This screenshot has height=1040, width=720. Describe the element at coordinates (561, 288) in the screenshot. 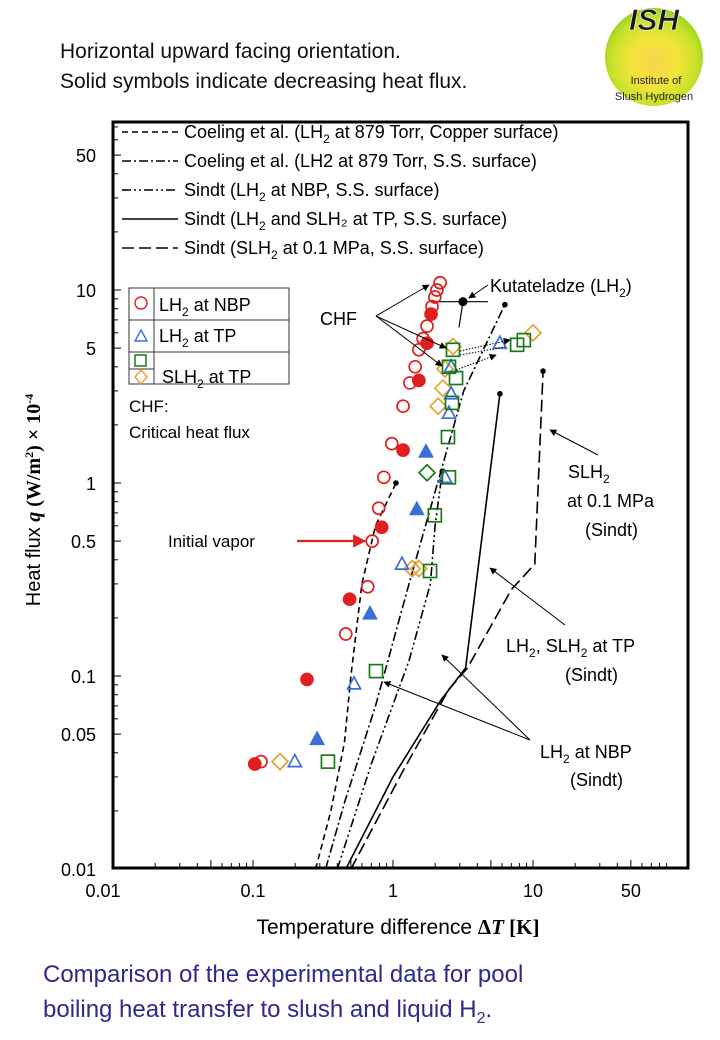

I see `kutateladze-label: Kutateladze (LH2)` at that location.